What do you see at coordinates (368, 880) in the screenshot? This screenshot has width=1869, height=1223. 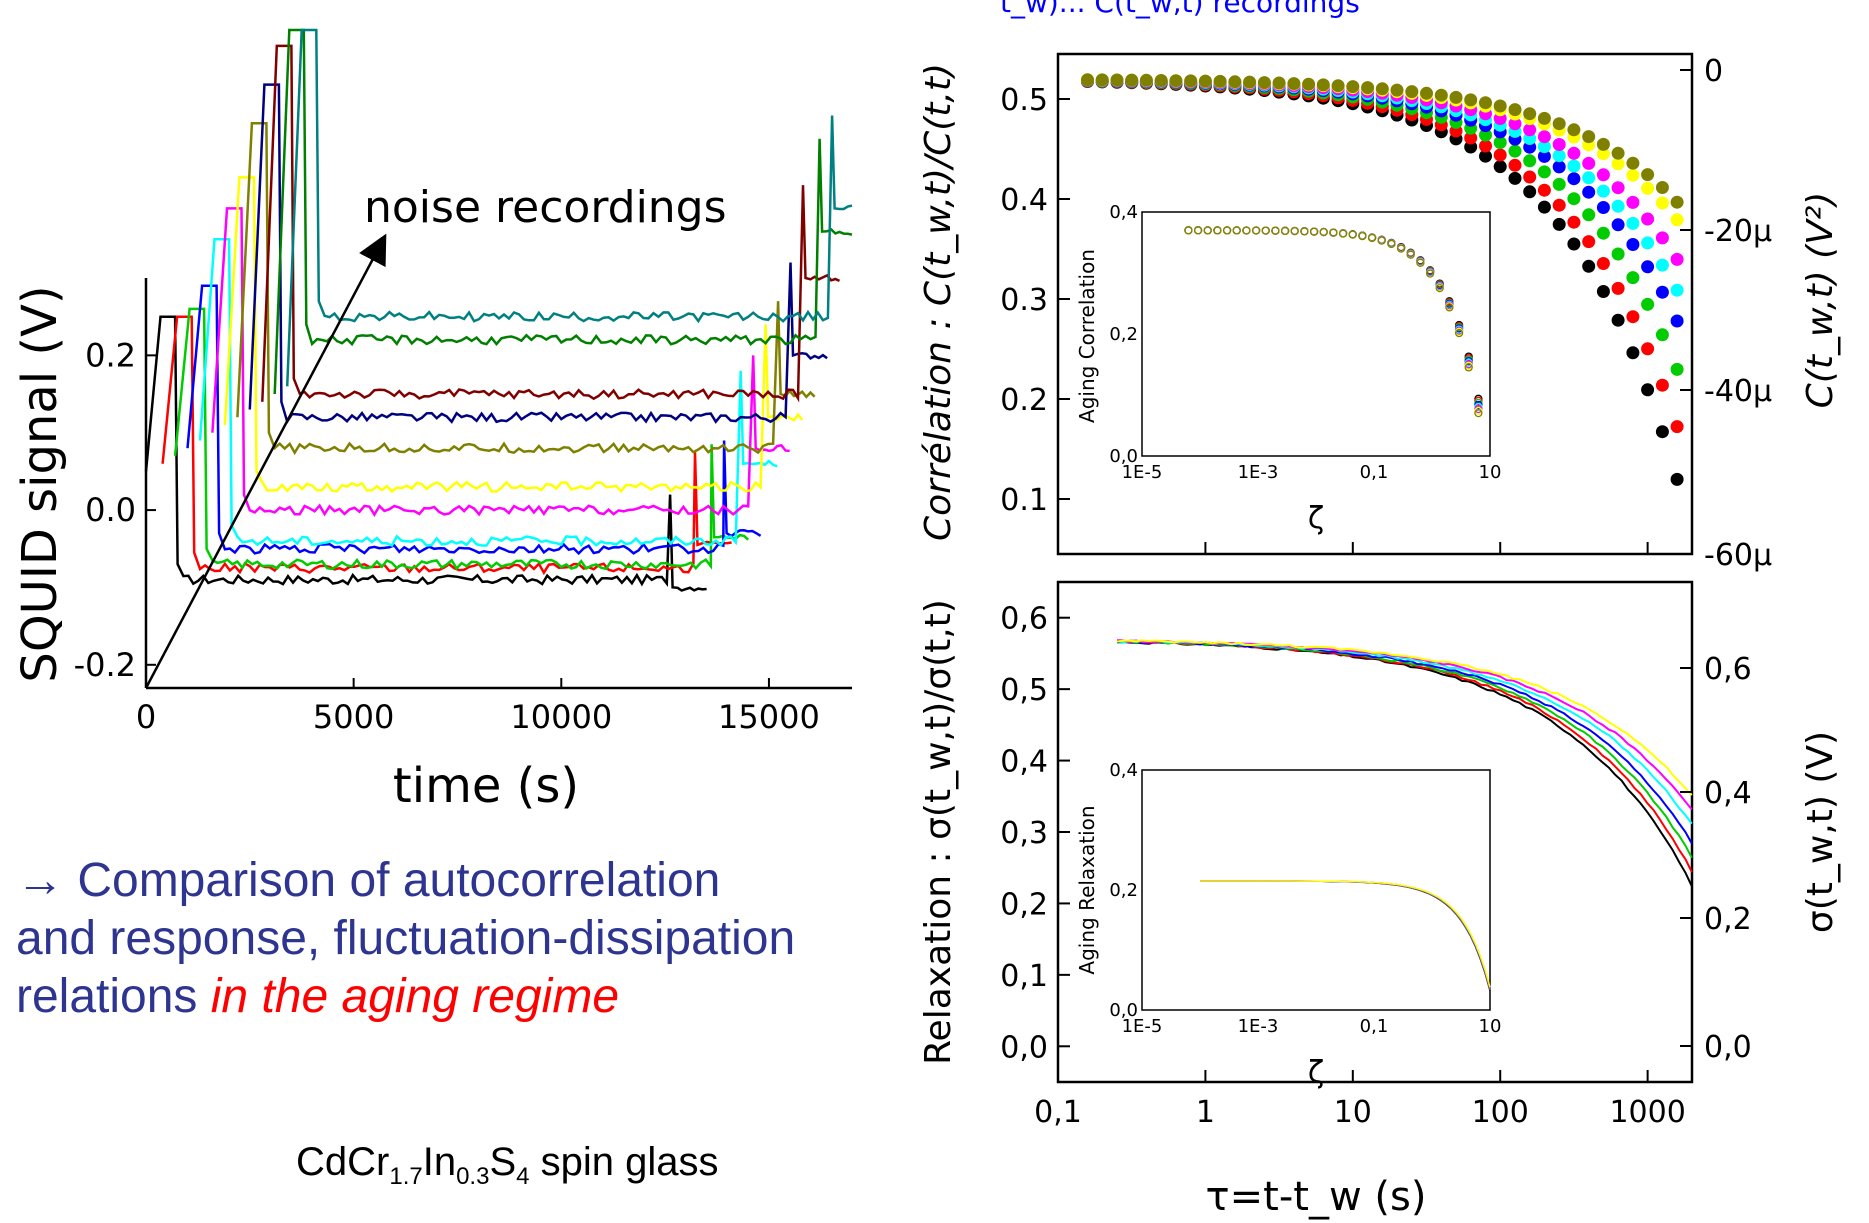 I see `note-line-1: → Comparison of autocorrelation` at bounding box center [368, 880].